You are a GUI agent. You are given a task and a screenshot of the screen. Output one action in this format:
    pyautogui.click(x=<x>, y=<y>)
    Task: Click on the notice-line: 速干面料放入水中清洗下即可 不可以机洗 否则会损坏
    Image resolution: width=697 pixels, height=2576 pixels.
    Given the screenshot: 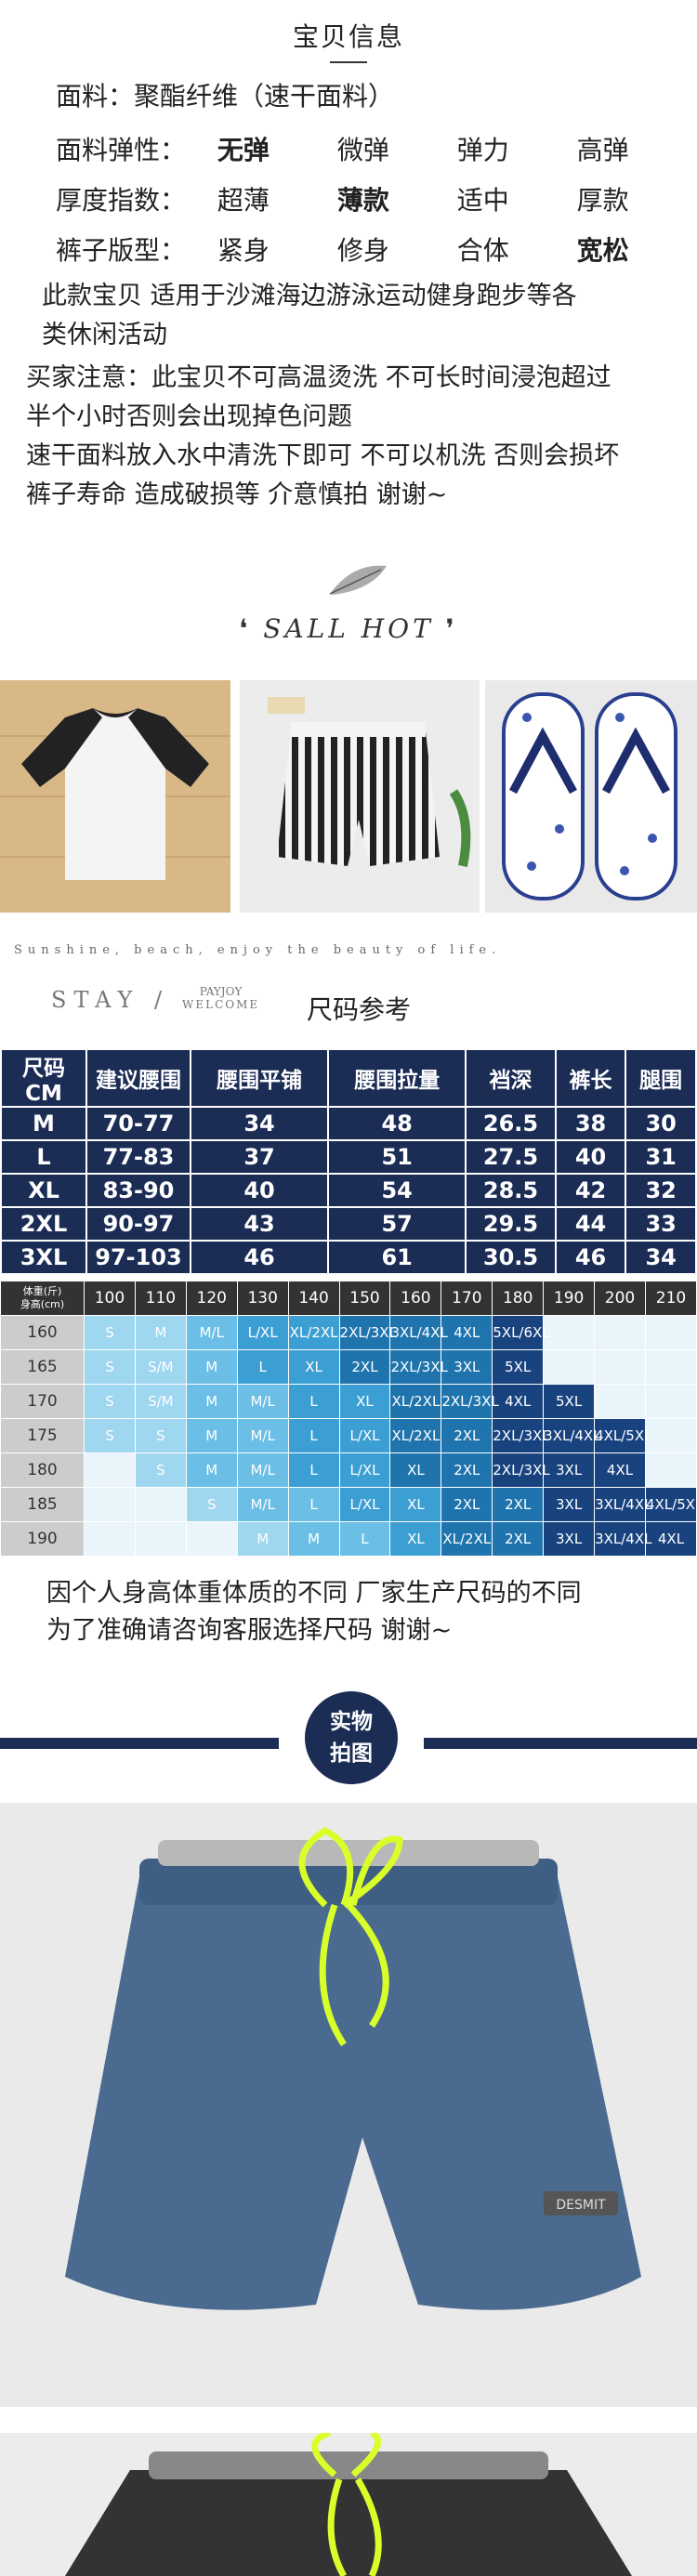 What is the action you would take?
    pyautogui.click(x=323, y=455)
    